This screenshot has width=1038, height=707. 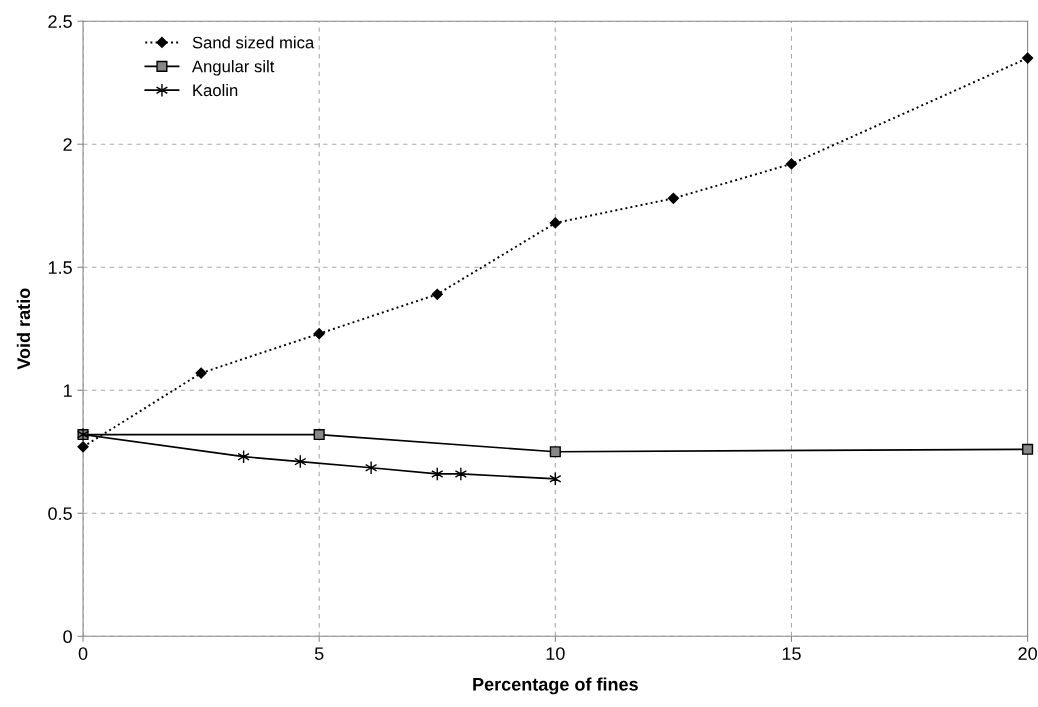 What do you see at coordinates (83, 653) in the screenshot?
I see `x-tick-label: 0` at bounding box center [83, 653].